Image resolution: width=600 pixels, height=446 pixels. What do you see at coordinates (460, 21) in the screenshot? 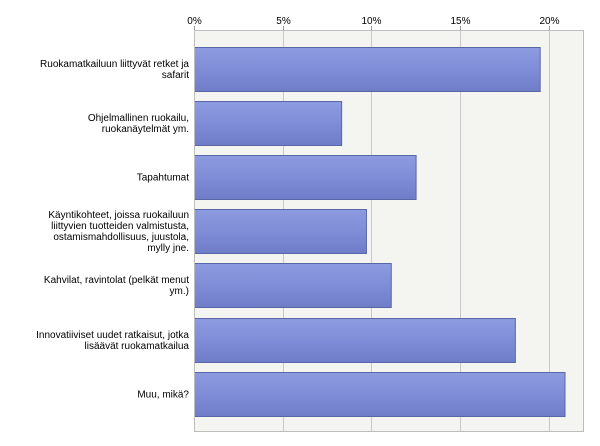
I see `x-tick-label: 15%` at bounding box center [460, 21].